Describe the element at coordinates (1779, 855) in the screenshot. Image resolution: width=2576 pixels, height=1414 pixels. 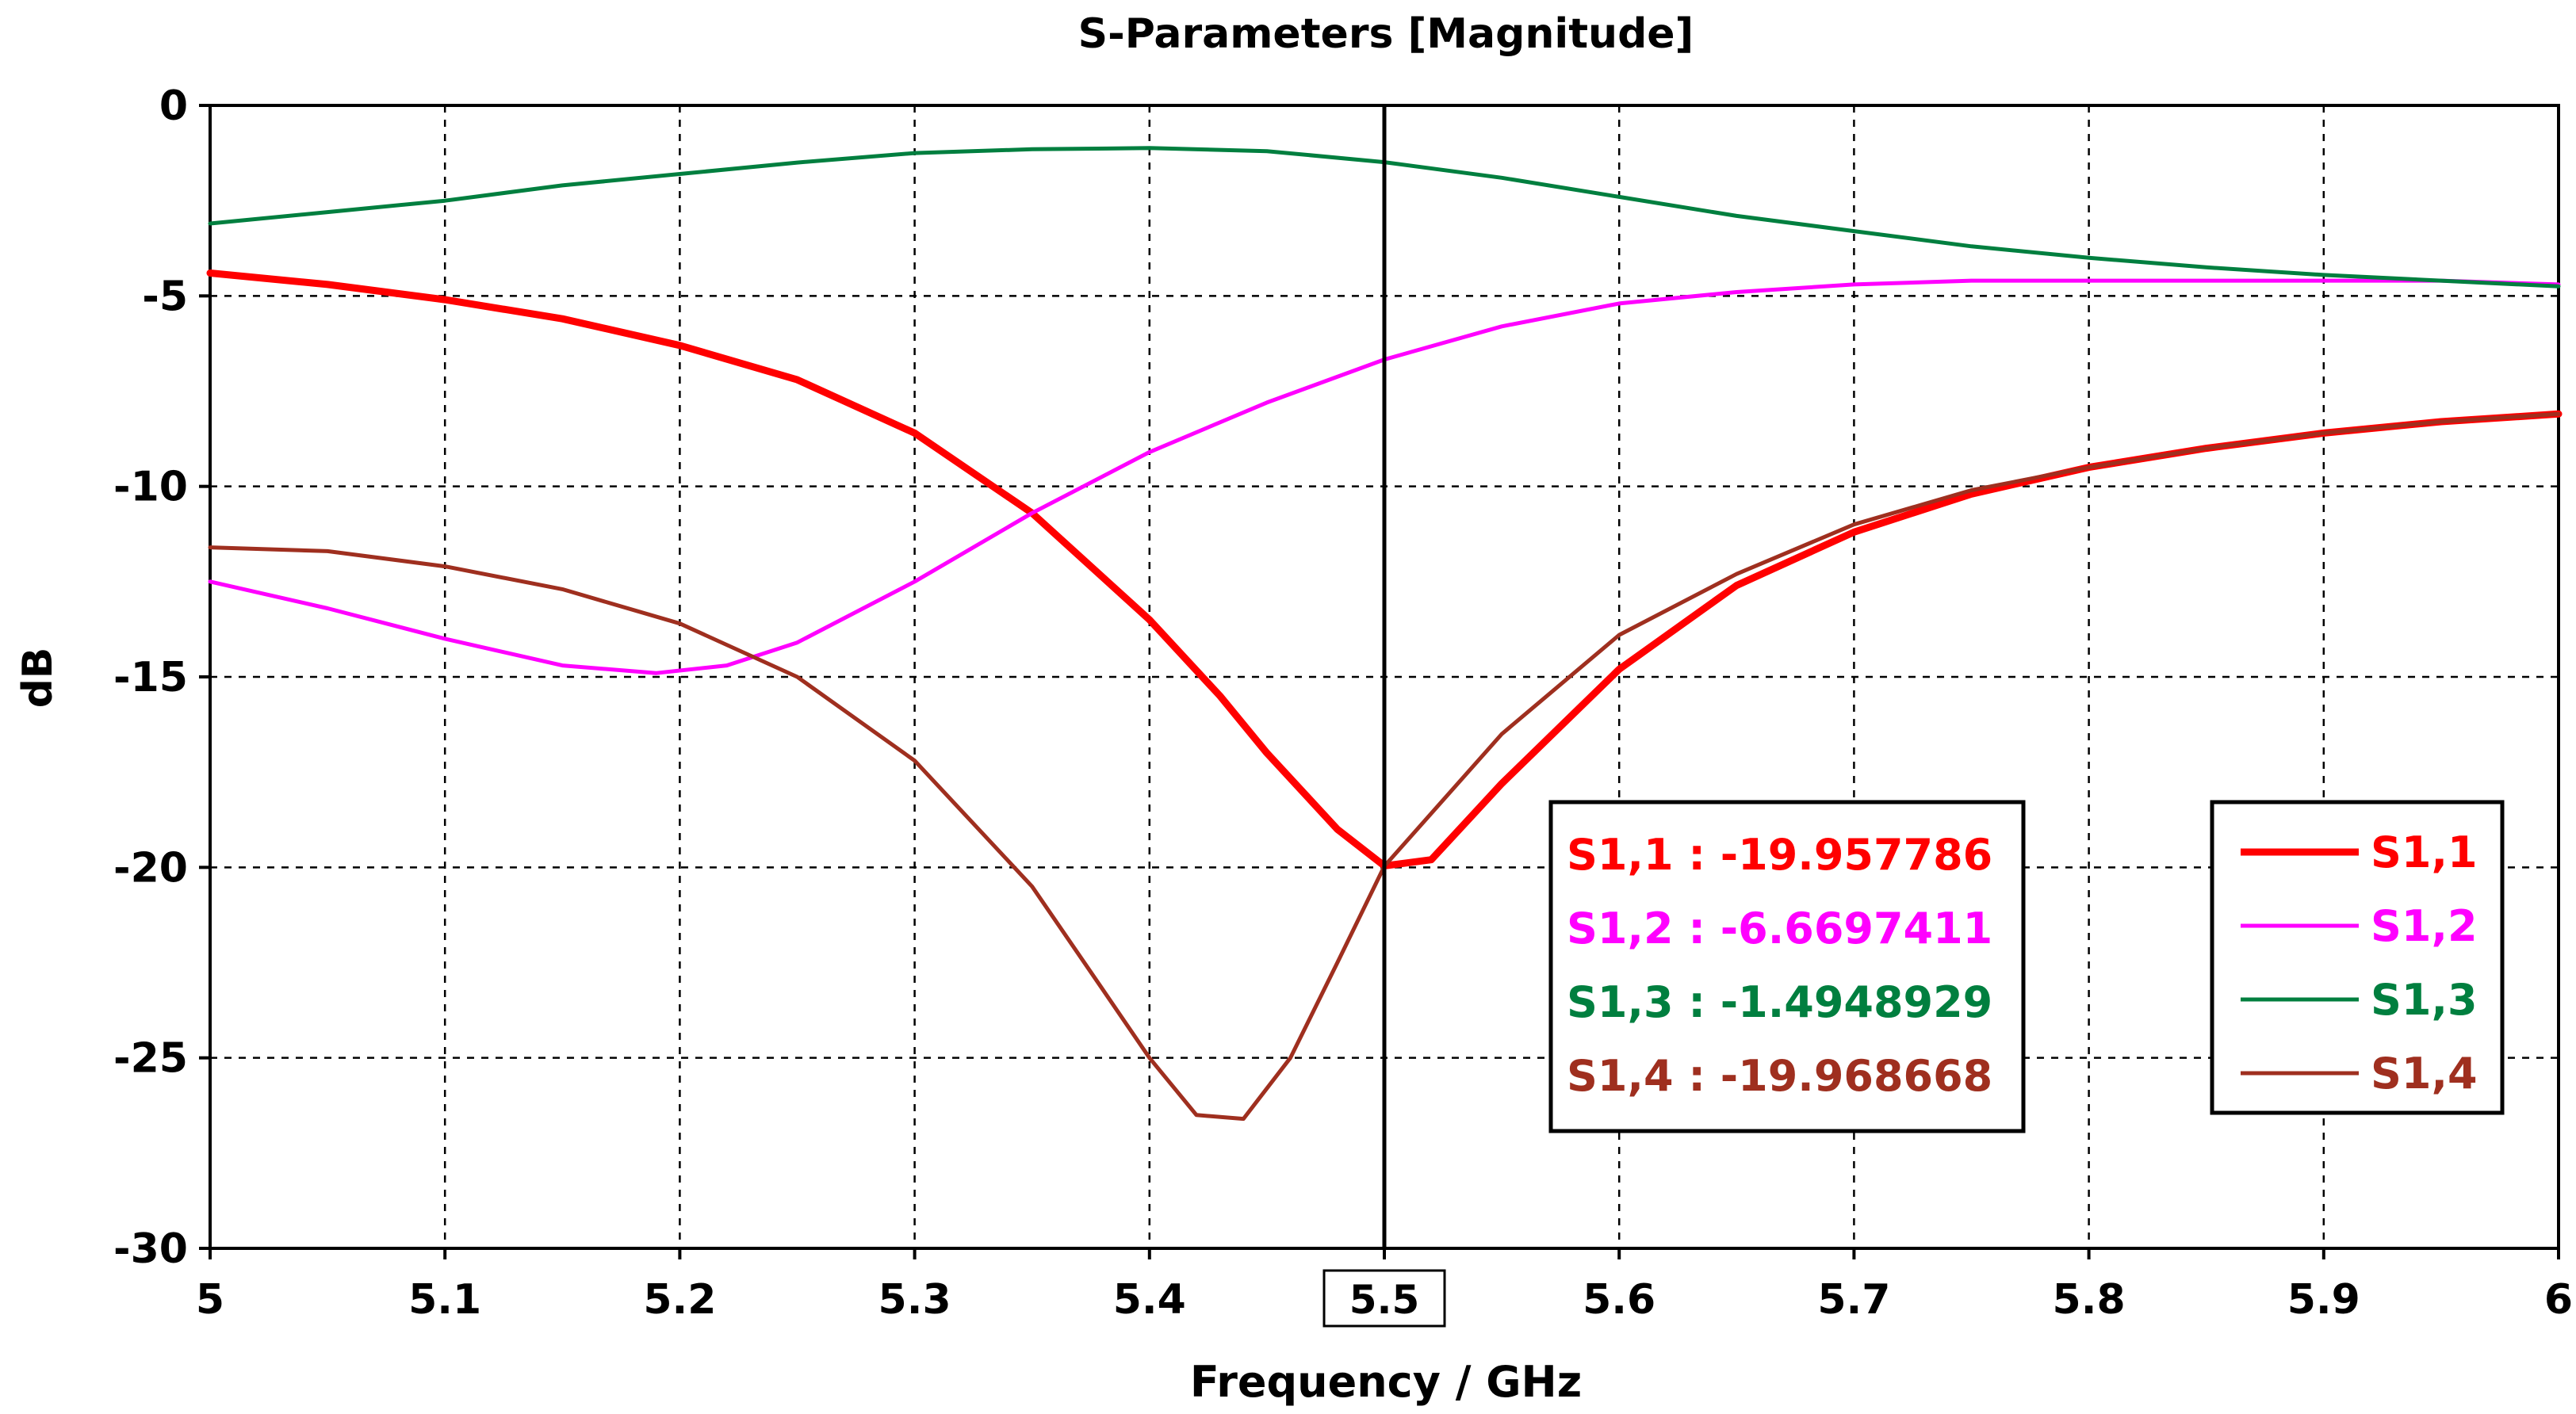
I see `marker-readout-line: S1,1 : -19.957786` at that location.